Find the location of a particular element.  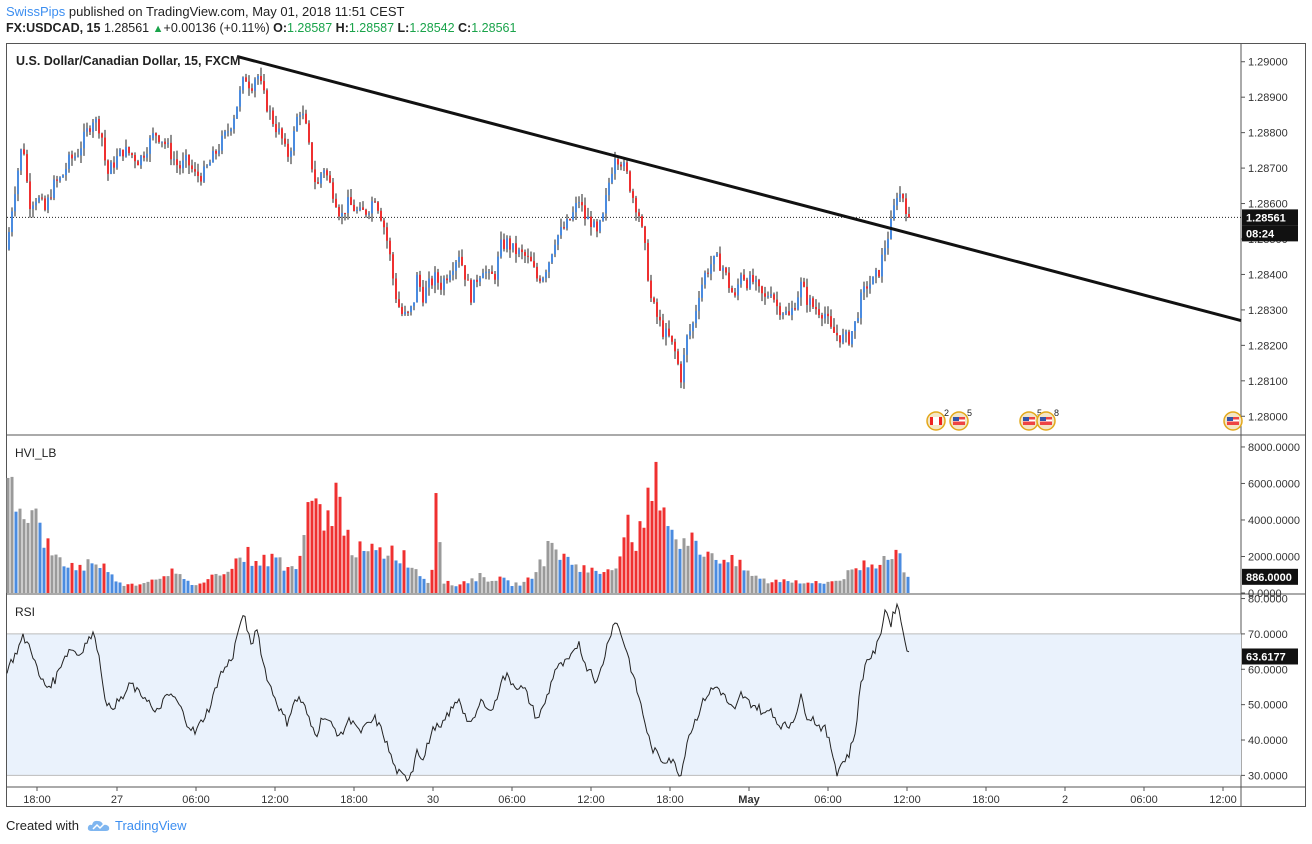

author-link: SwissPips is located at coordinates (36, 11).